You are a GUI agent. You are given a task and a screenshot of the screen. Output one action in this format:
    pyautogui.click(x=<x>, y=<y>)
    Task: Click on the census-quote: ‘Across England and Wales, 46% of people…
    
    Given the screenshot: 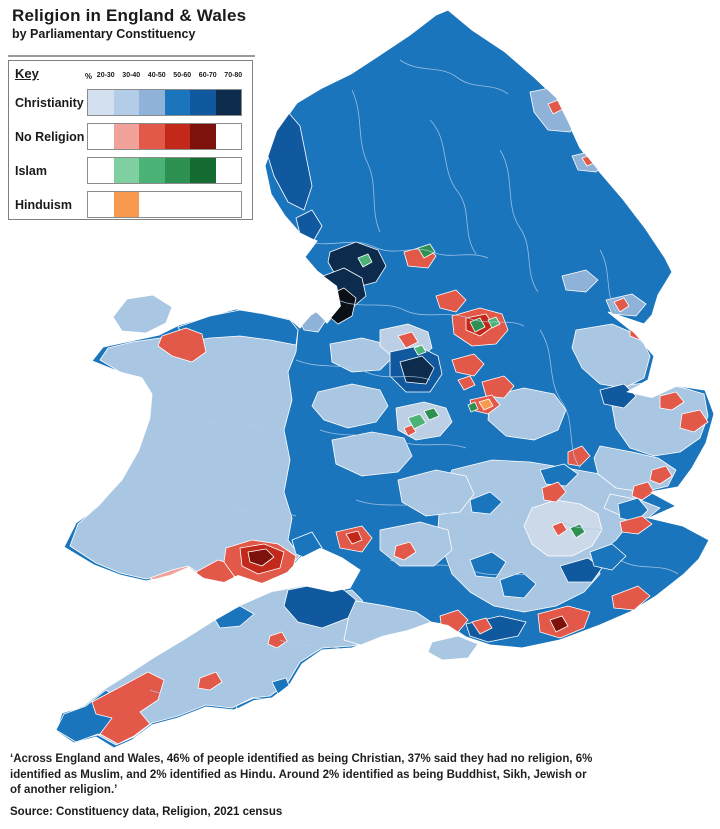 What is the action you would take?
    pyautogui.click(x=301, y=775)
    